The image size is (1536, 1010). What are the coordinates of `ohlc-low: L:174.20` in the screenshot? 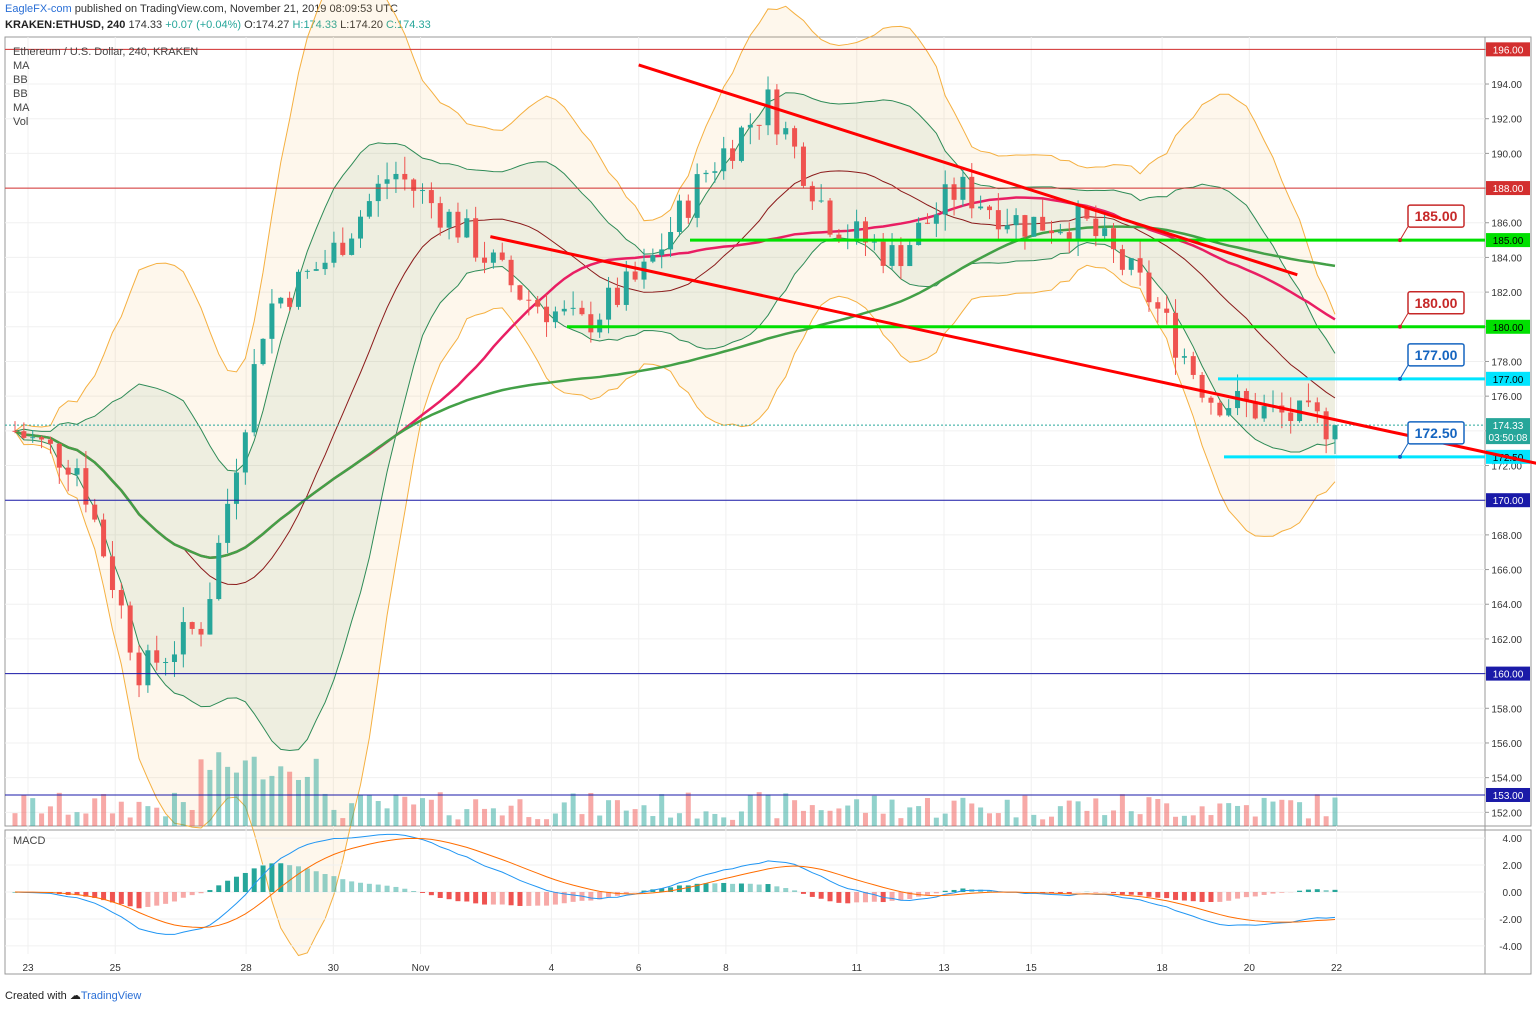 It's located at (361, 25).